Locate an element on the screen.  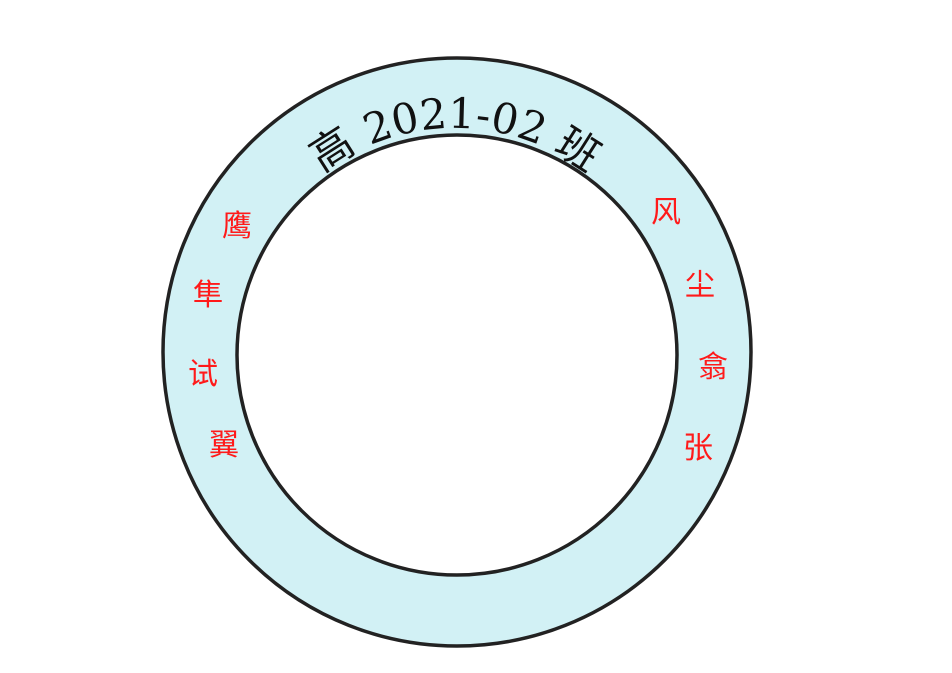
motto-right-char-1: 风 is located at coordinates (666, 212).